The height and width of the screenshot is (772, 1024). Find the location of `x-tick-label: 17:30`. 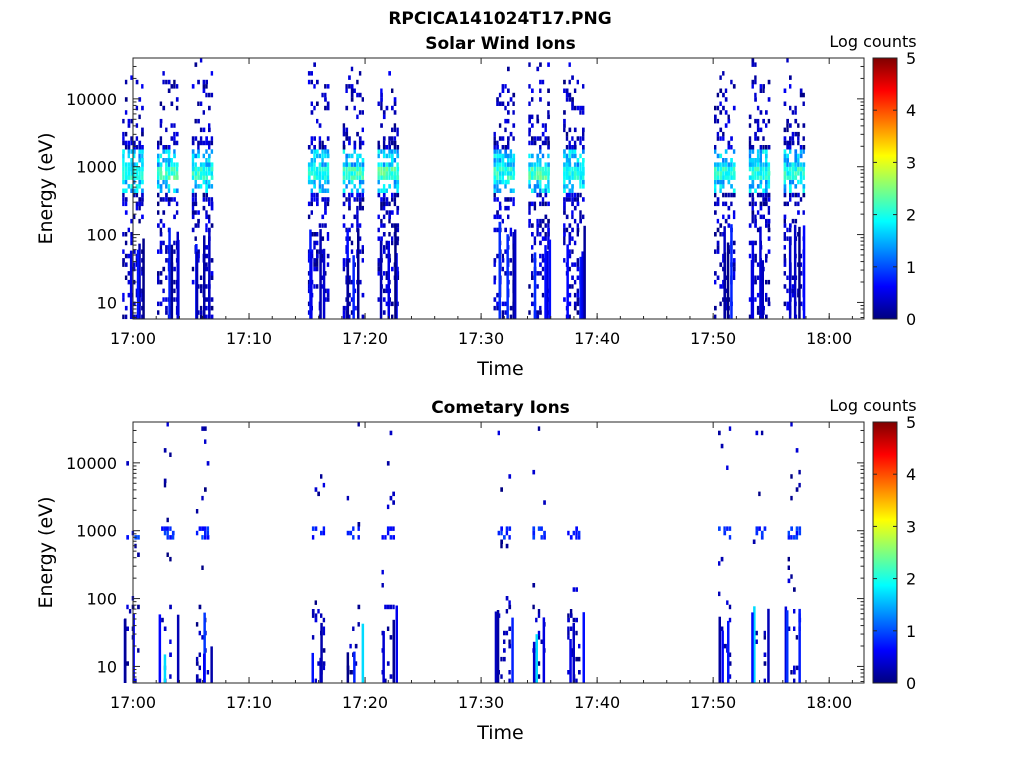

x-tick-label: 17:30 is located at coordinates (481, 338).